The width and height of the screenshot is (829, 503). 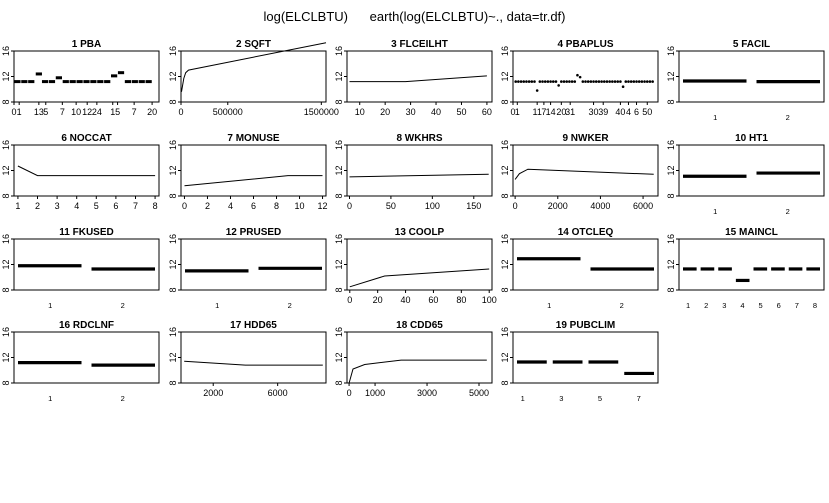 I want to click on panel-6-xtick-label: 6, so click(x=115, y=206).